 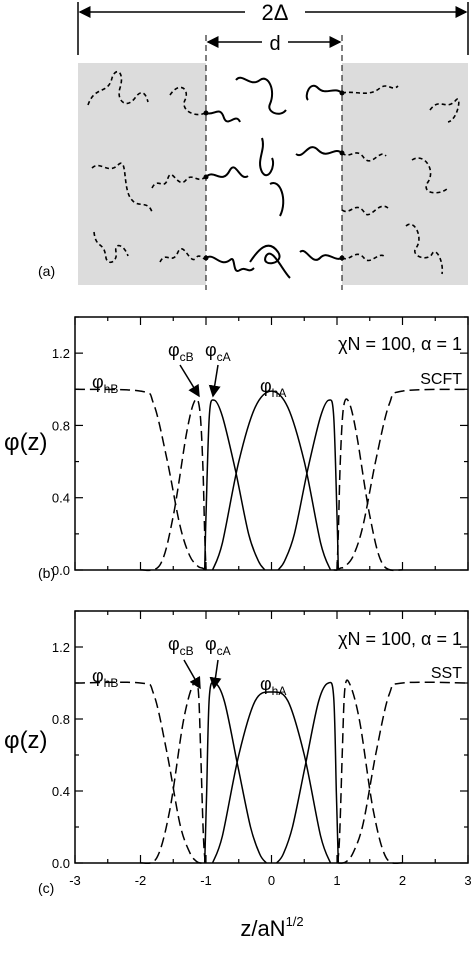 I want to click on method-b: SCFT, so click(x=441, y=379).